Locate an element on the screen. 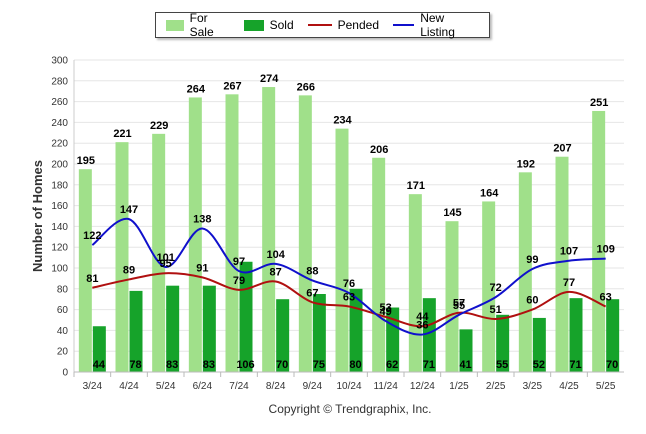 This screenshot has height=434, width=646. data-label-sold: 44 is located at coordinates (99, 365).